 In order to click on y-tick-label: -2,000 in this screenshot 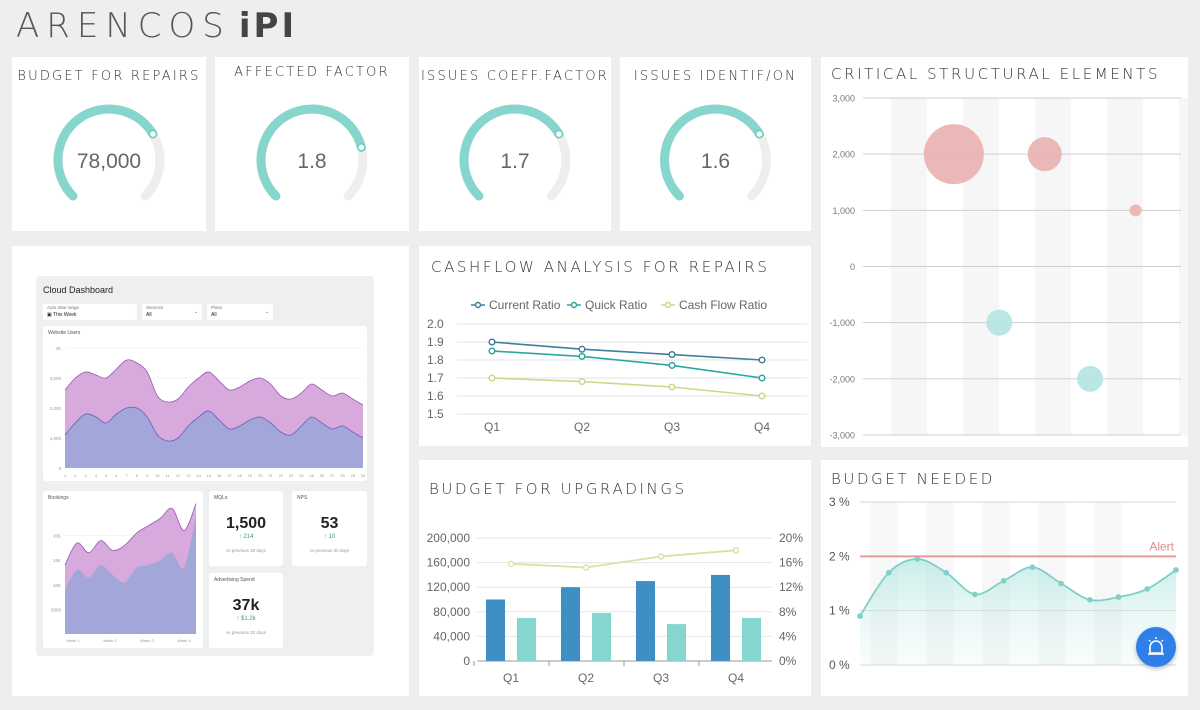, I will do `click(842, 379)`.